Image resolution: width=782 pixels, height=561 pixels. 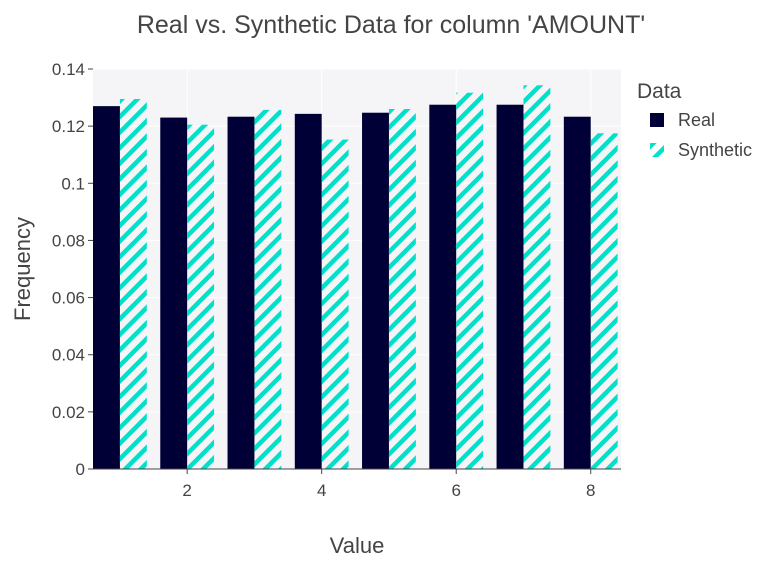 What do you see at coordinates (657, 120) in the screenshot?
I see `legend-swatch-real` at bounding box center [657, 120].